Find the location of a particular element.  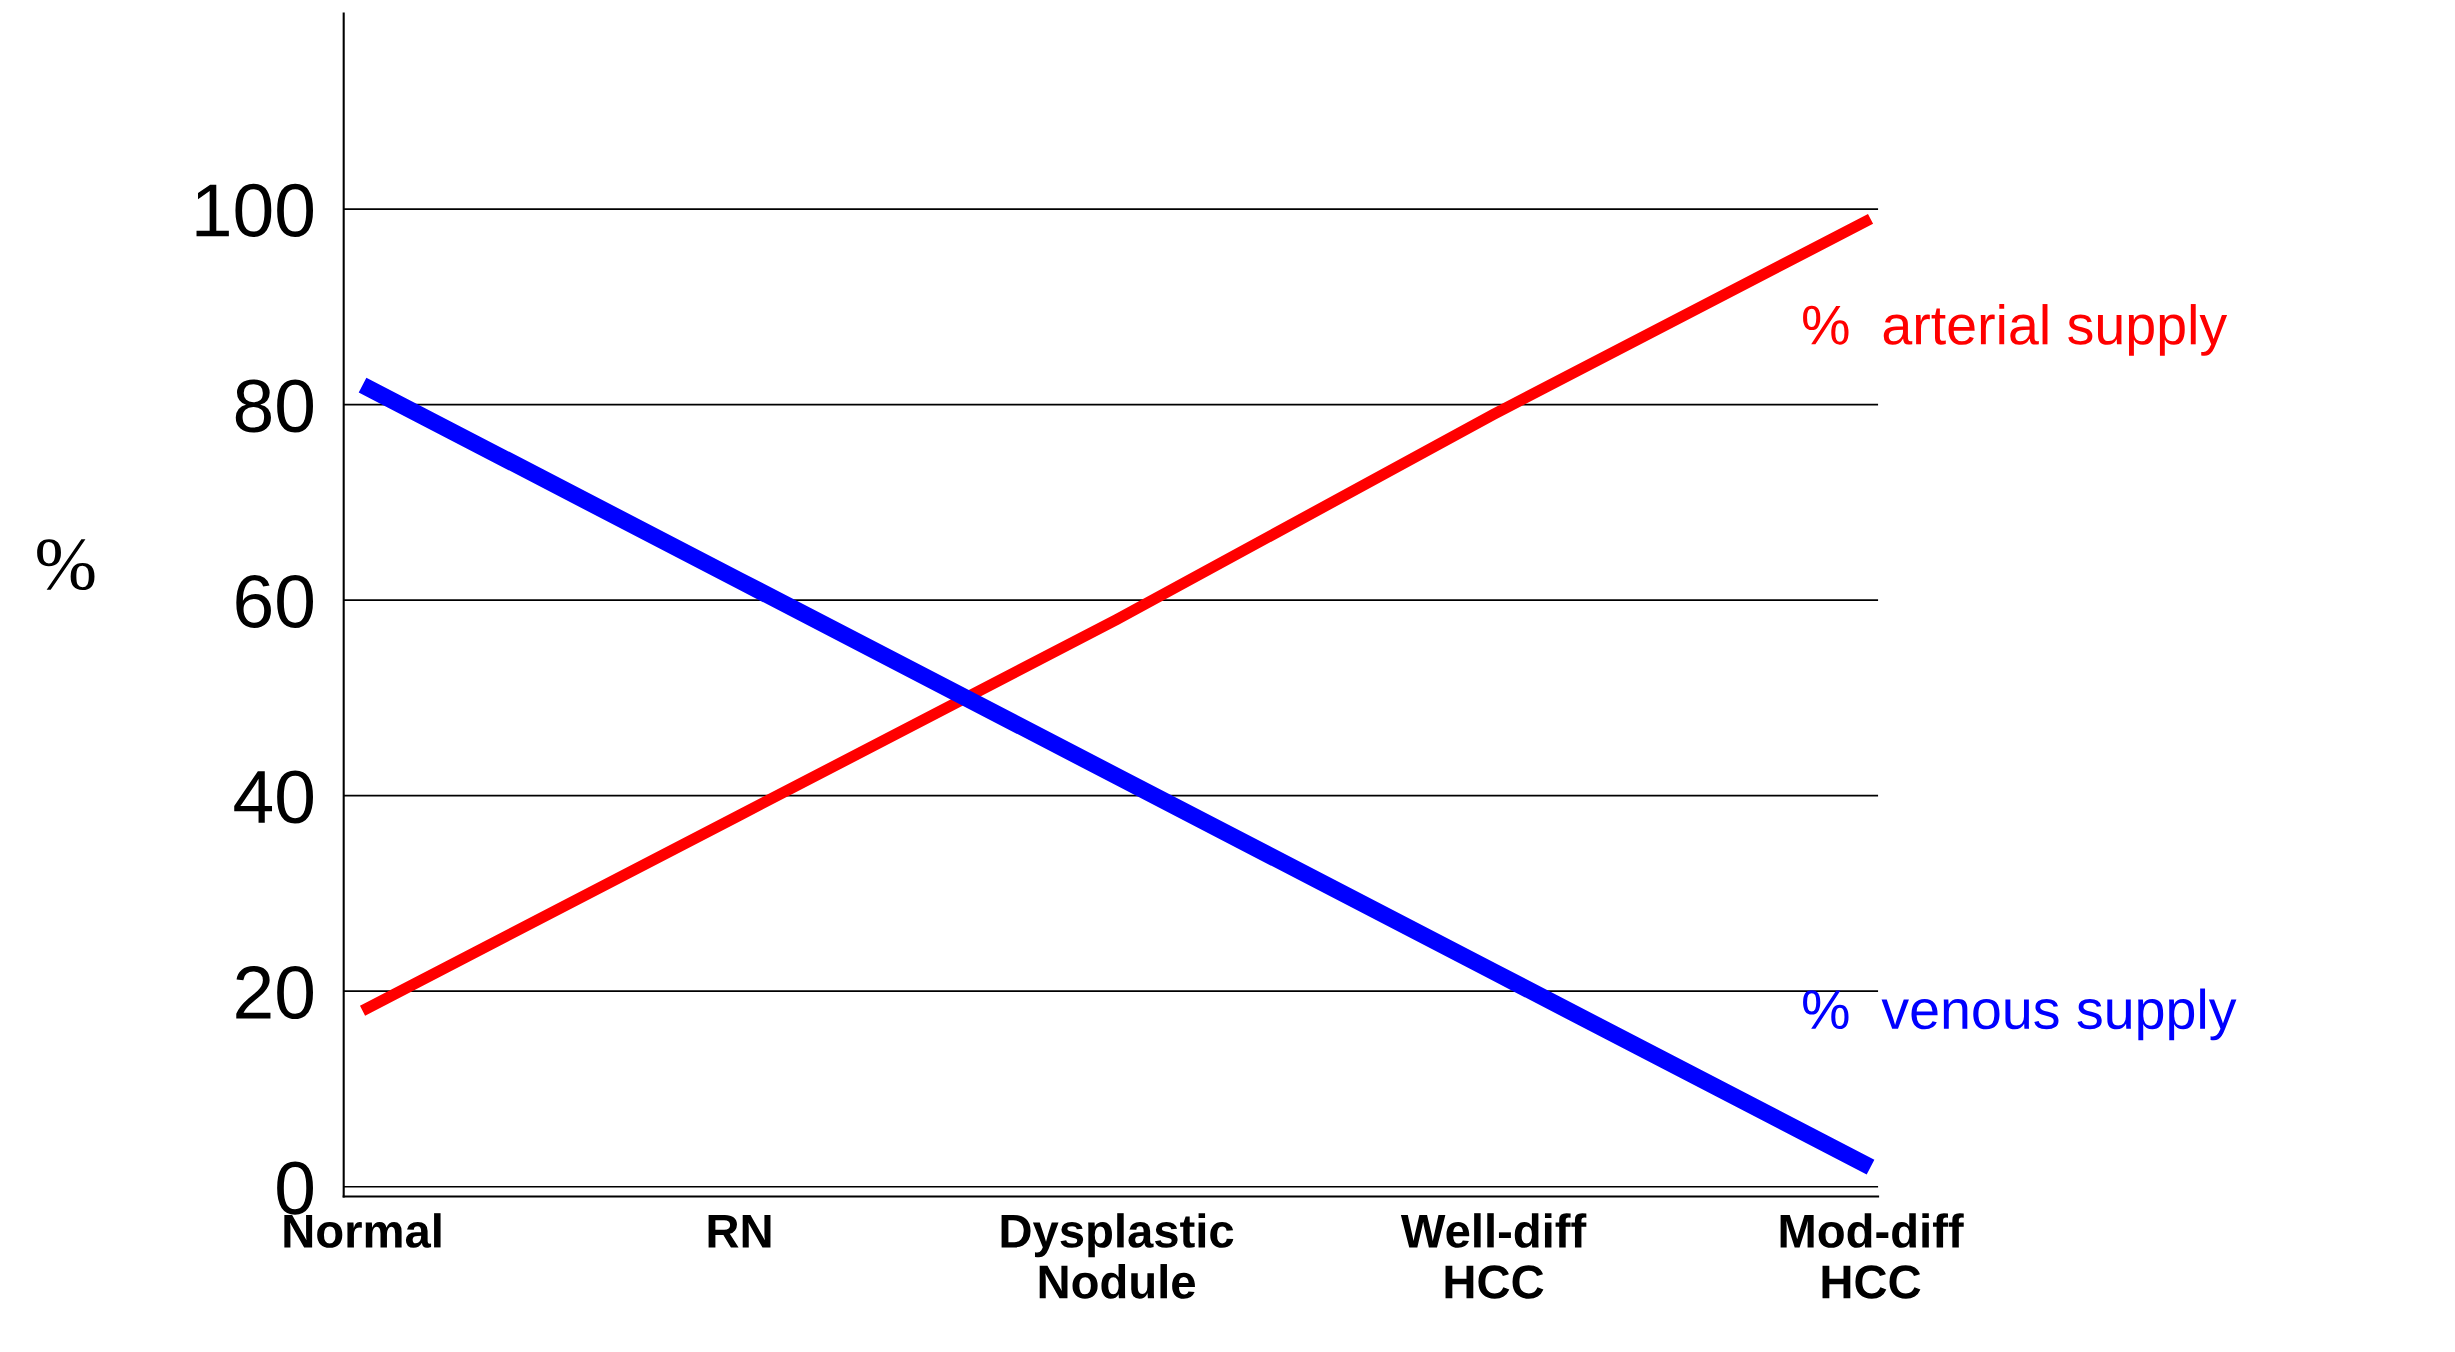

y-tick-label: 100 is located at coordinates (254, 210).